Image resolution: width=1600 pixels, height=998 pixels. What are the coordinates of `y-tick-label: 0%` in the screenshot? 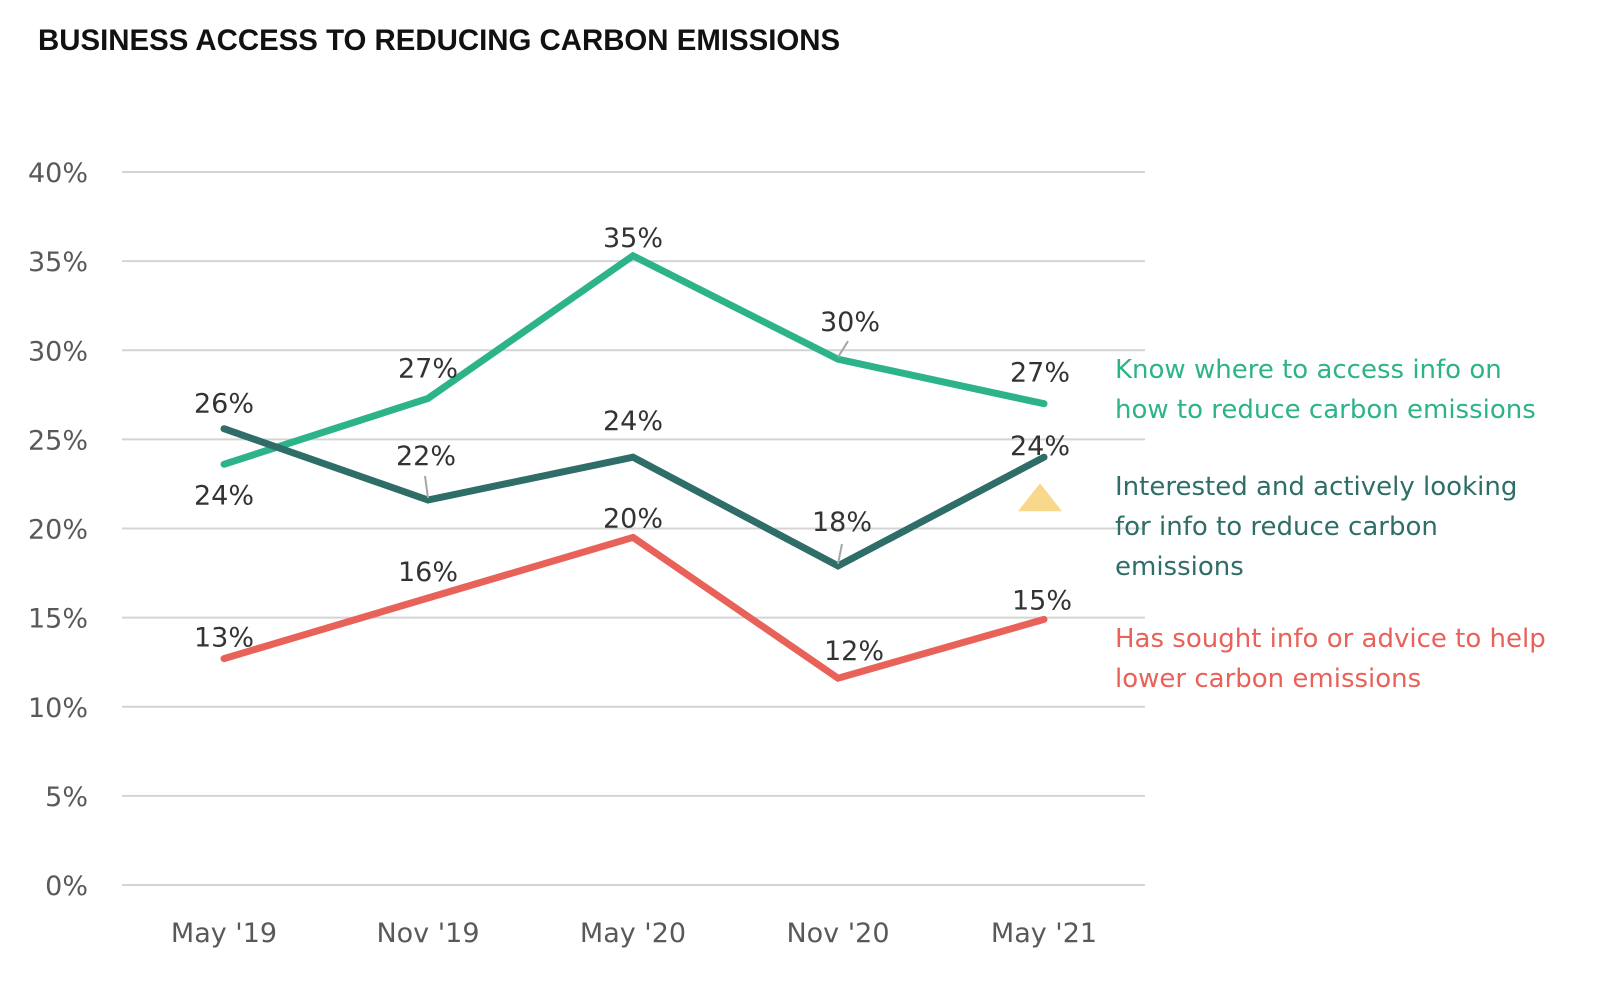 It's located at (66, 886).